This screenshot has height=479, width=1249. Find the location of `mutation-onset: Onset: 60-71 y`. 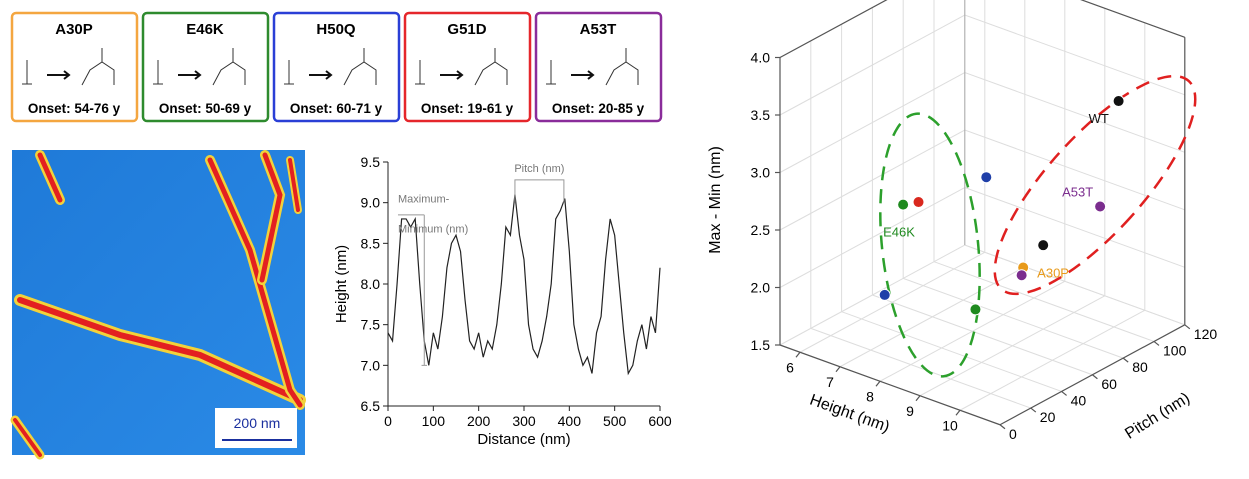

mutation-onset: Onset: 60-71 y is located at coordinates (336, 108).